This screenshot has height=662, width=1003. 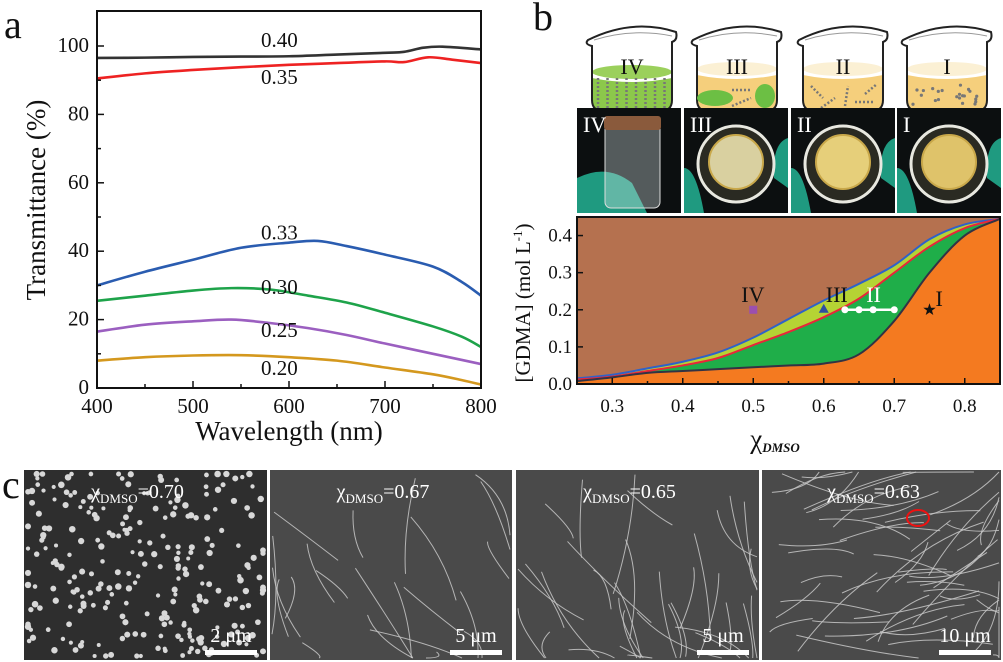 I want to click on sem-background, so click(x=637, y=565).